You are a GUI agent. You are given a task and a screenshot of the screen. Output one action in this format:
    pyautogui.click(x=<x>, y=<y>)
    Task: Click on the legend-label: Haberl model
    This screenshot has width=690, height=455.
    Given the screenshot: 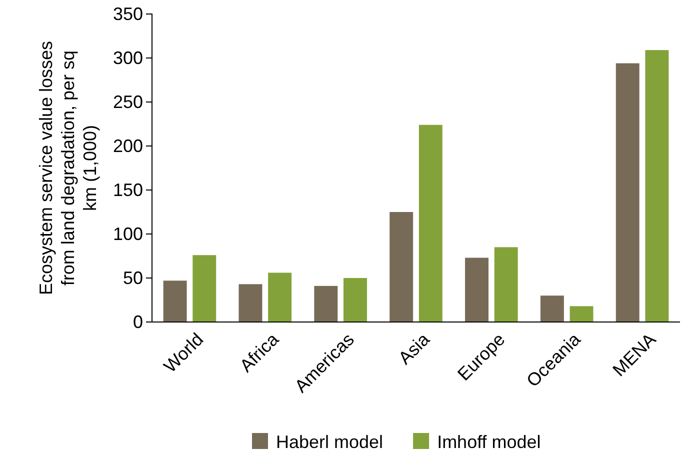 What is the action you would take?
    pyautogui.click(x=330, y=442)
    